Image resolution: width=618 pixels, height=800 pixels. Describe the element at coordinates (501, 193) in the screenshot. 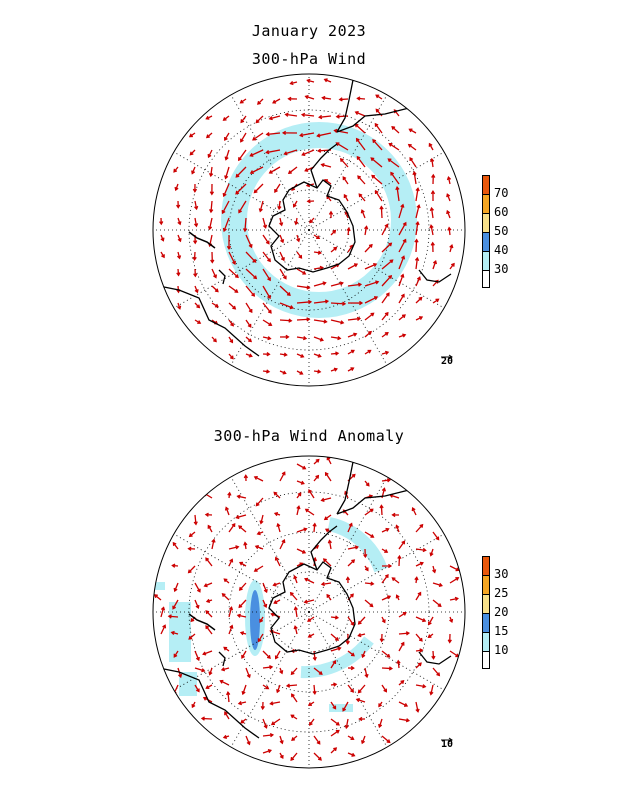

I see `colorbar-label: 70` at that location.